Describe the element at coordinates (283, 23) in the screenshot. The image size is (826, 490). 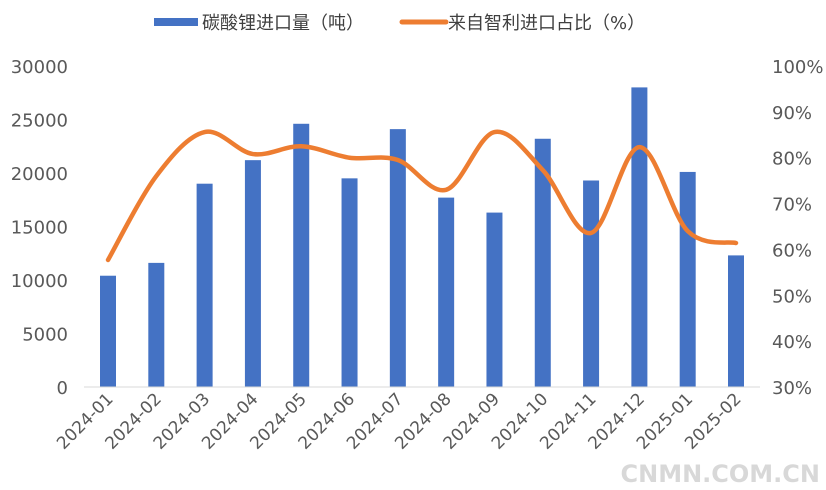
I see `legend-label-bar: 碳酸锂进口量（吨）` at that location.